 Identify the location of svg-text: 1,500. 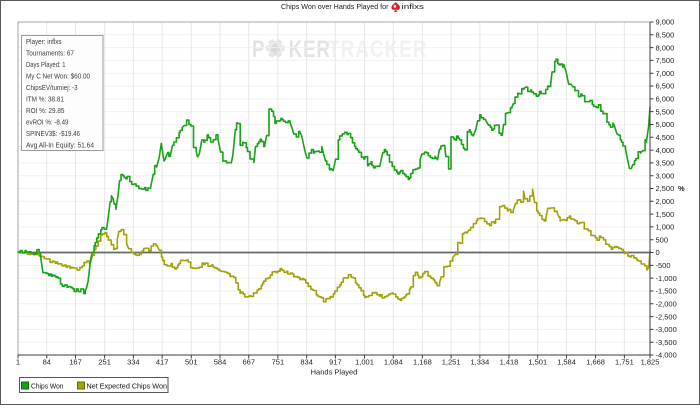
(665, 214).